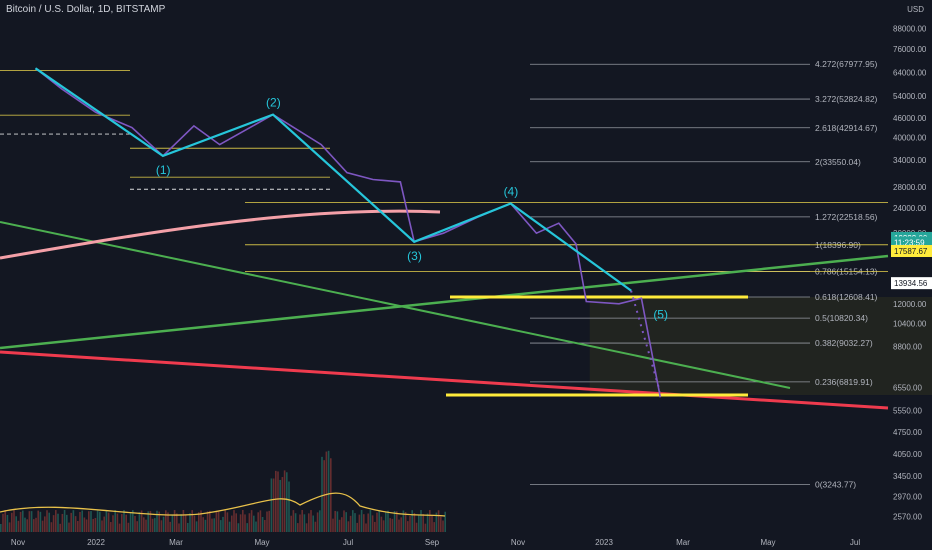 The height and width of the screenshot is (550, 932). Describe the element at coordinates (855, 542) in the screenshot. I see `x-axis-tick-label: Jul` at that location.